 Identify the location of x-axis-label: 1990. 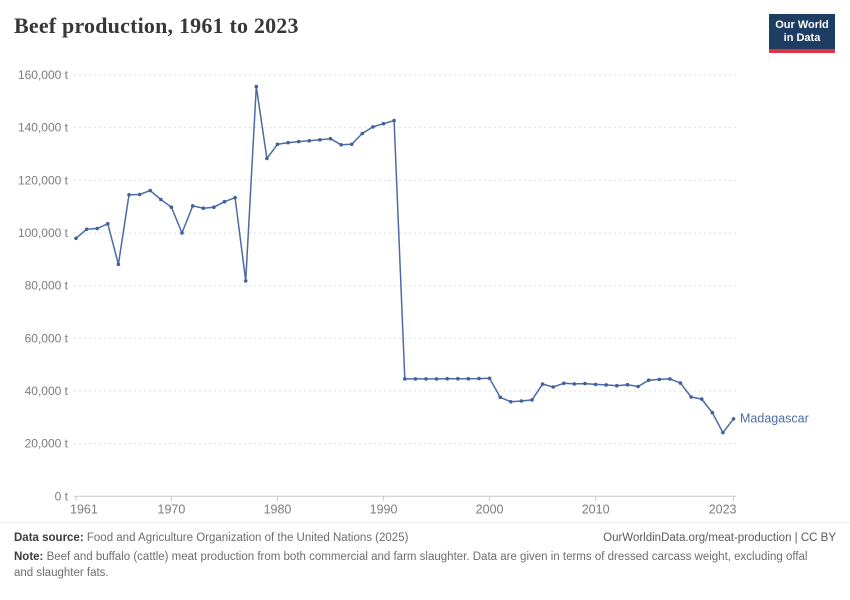
(384, 509).